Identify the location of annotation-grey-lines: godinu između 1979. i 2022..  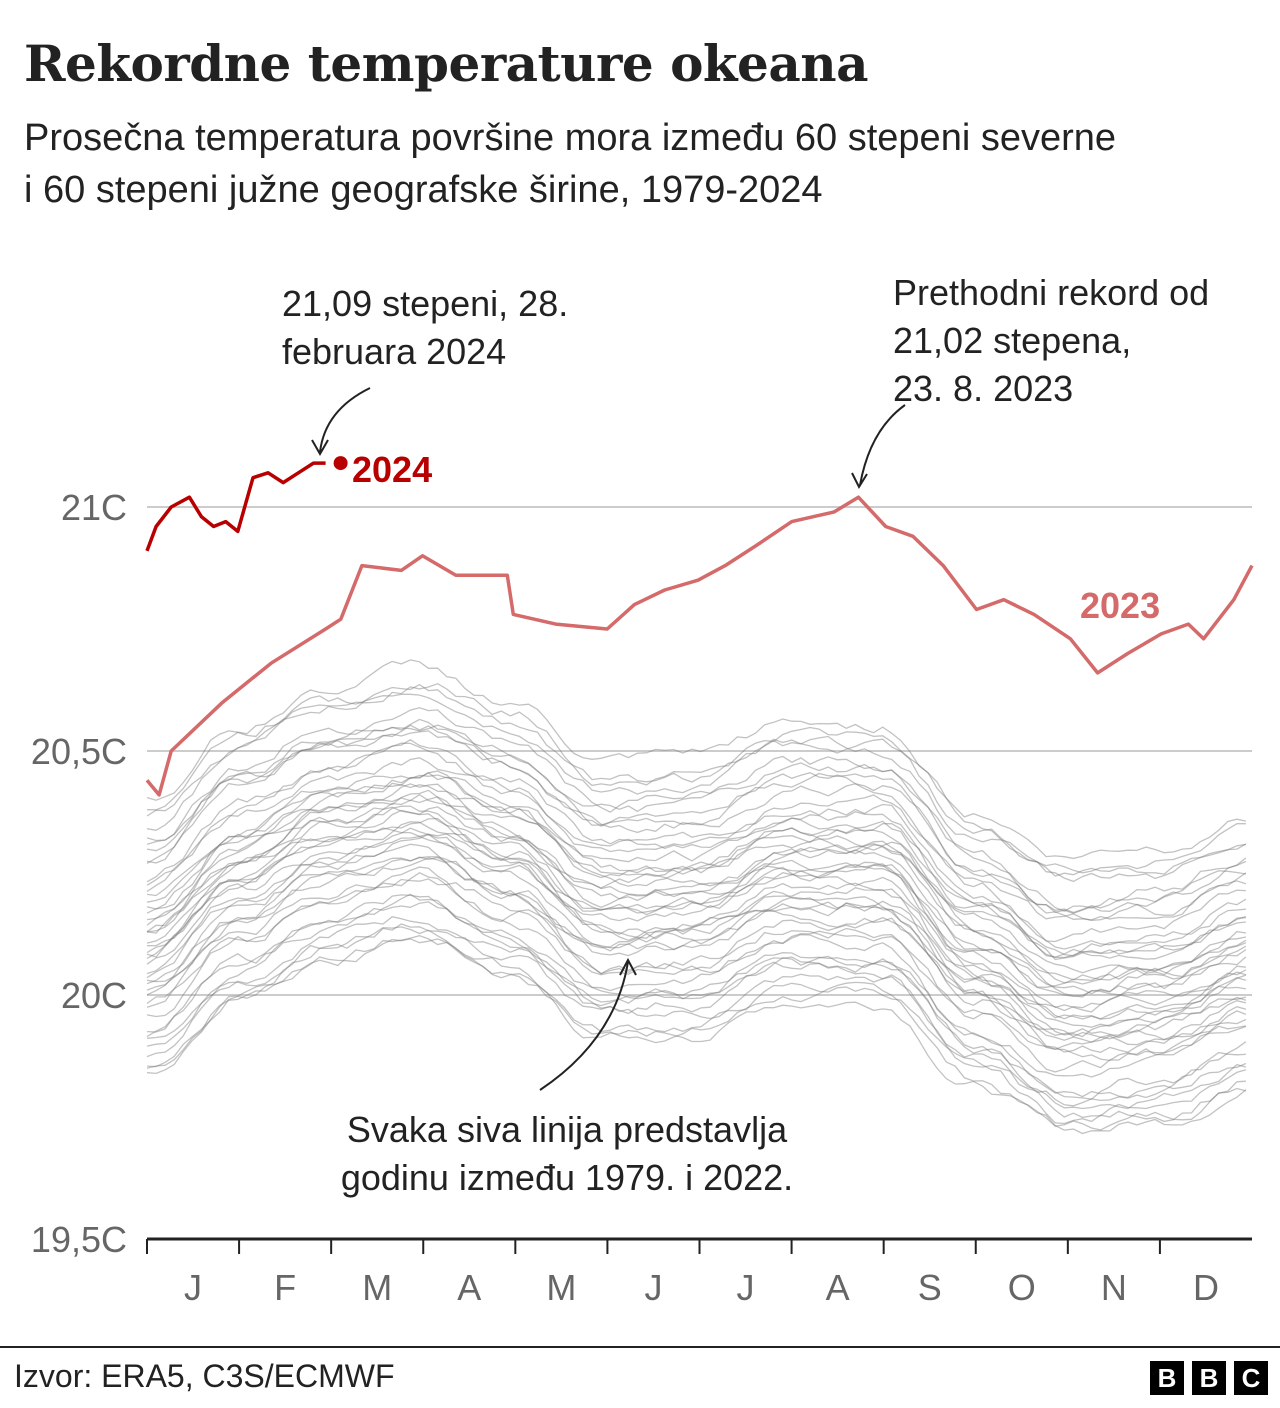
(567, 1177).